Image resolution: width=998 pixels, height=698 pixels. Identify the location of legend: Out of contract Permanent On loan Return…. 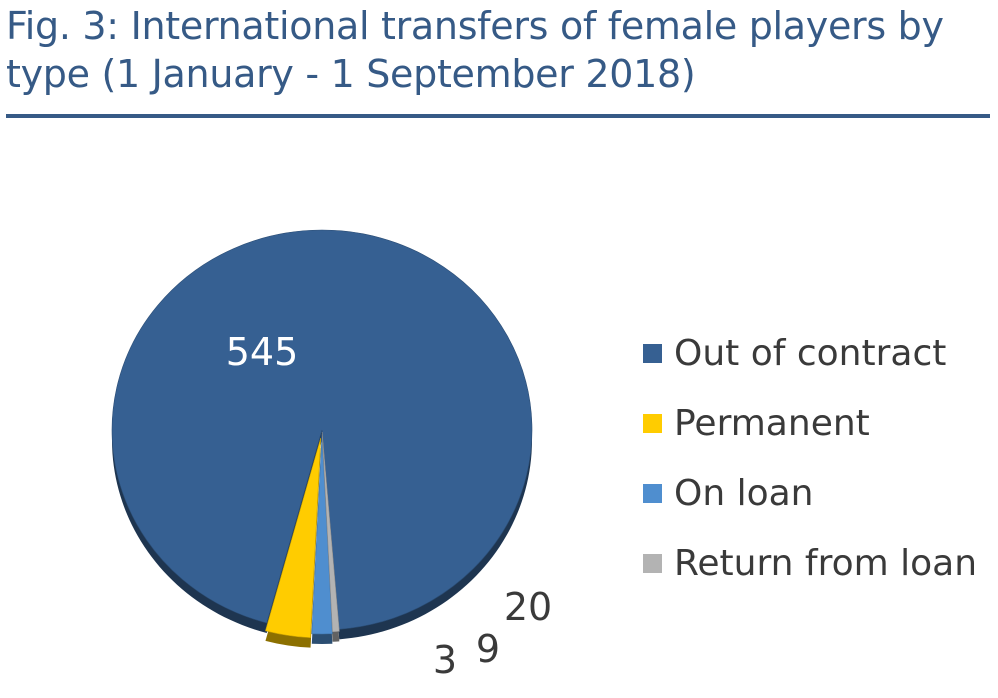
(810, 458).